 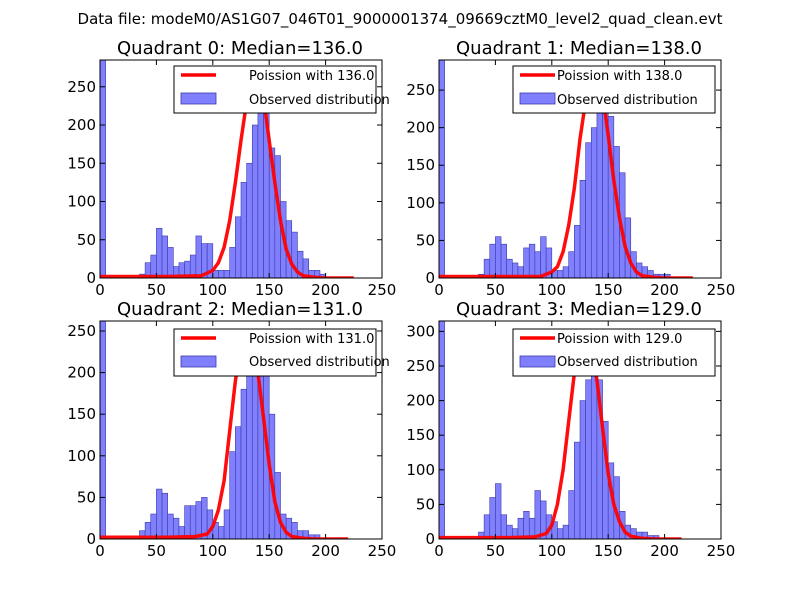 What do you see at coordinates (721, 290) in the screenshot?
I see `quadrant-1-xtick-label: 250` at bounding box center [721, 290].